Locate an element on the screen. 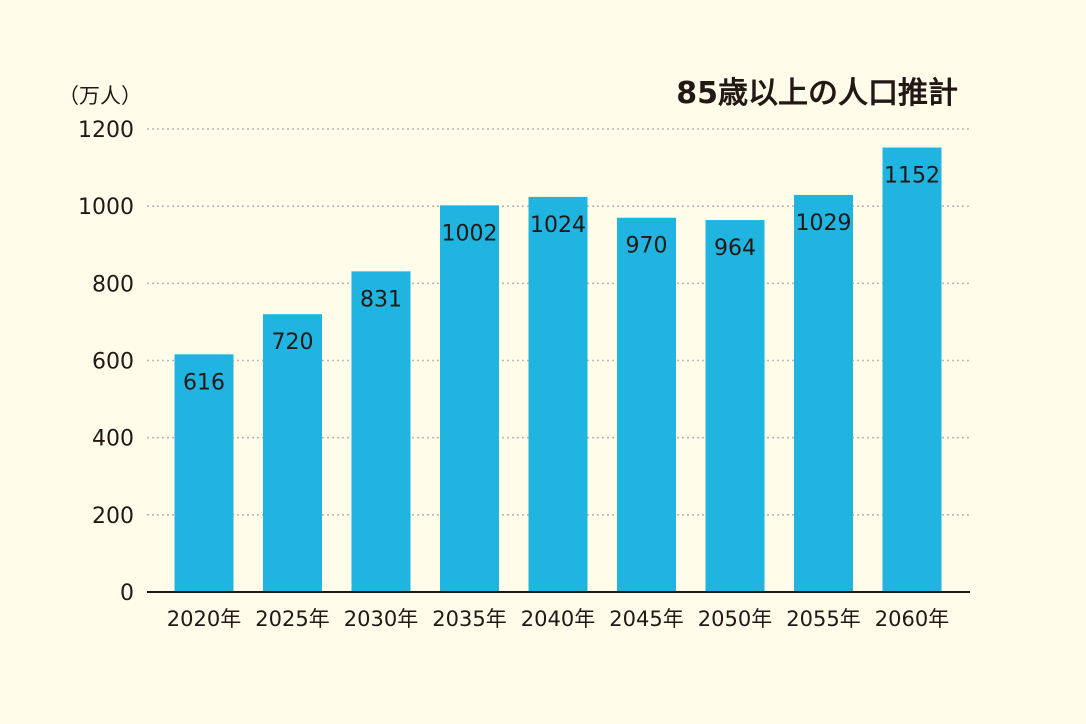  y-tick-label: 400 is located at coordinates (113, 439).